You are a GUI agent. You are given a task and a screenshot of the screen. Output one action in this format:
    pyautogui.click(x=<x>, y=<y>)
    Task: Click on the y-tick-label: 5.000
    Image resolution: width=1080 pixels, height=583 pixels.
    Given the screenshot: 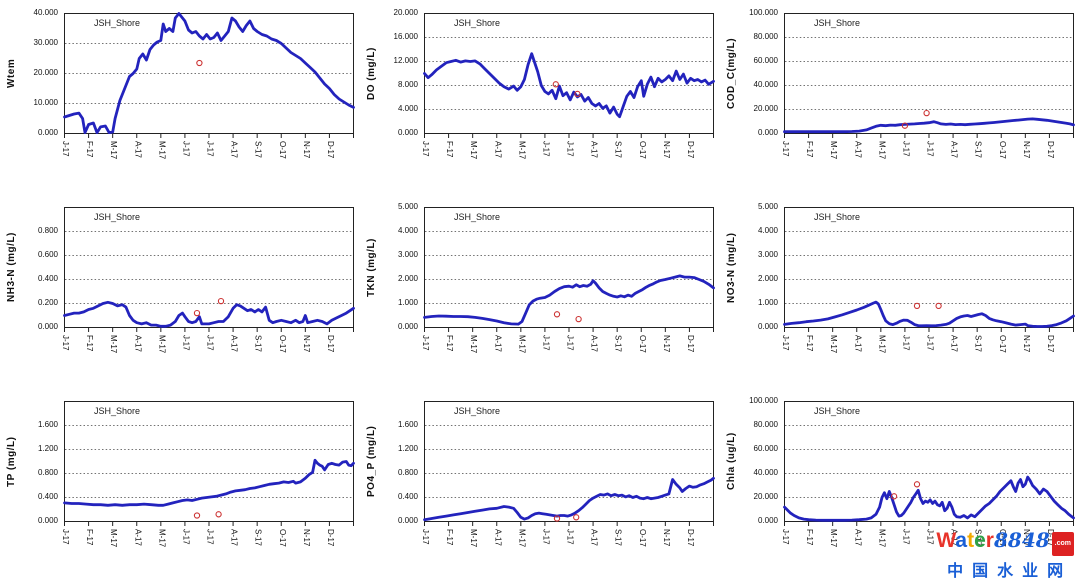 What is the action you would take?
    pyautogui.click(x=767, y=206)
    